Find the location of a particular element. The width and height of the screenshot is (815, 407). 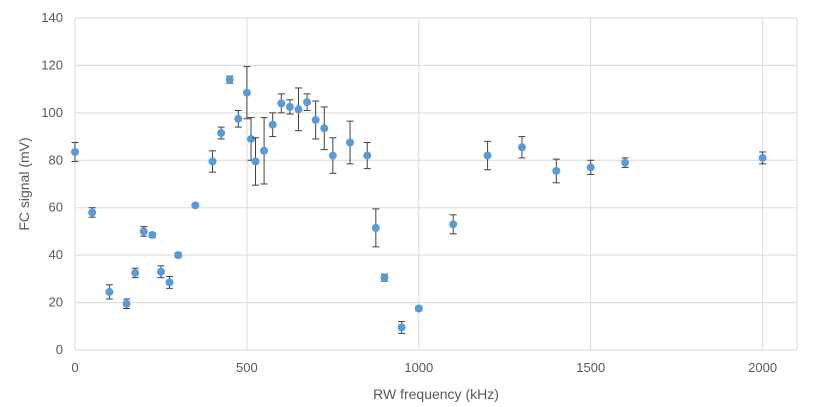

y-tick-label: 140 is located at coordinates (52, 17).